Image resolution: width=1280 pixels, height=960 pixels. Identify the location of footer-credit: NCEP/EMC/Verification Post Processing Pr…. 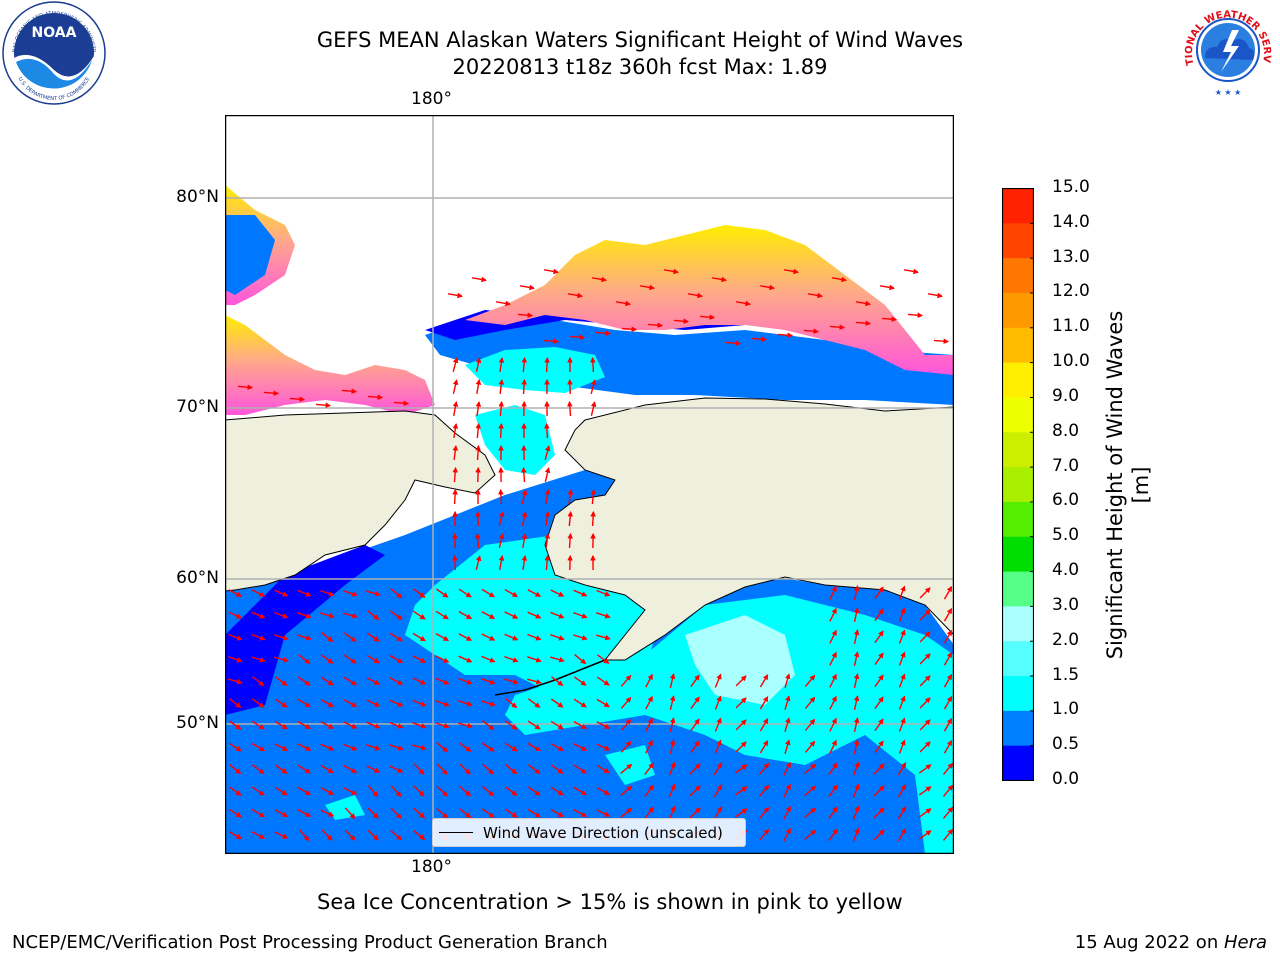
(310, 942).